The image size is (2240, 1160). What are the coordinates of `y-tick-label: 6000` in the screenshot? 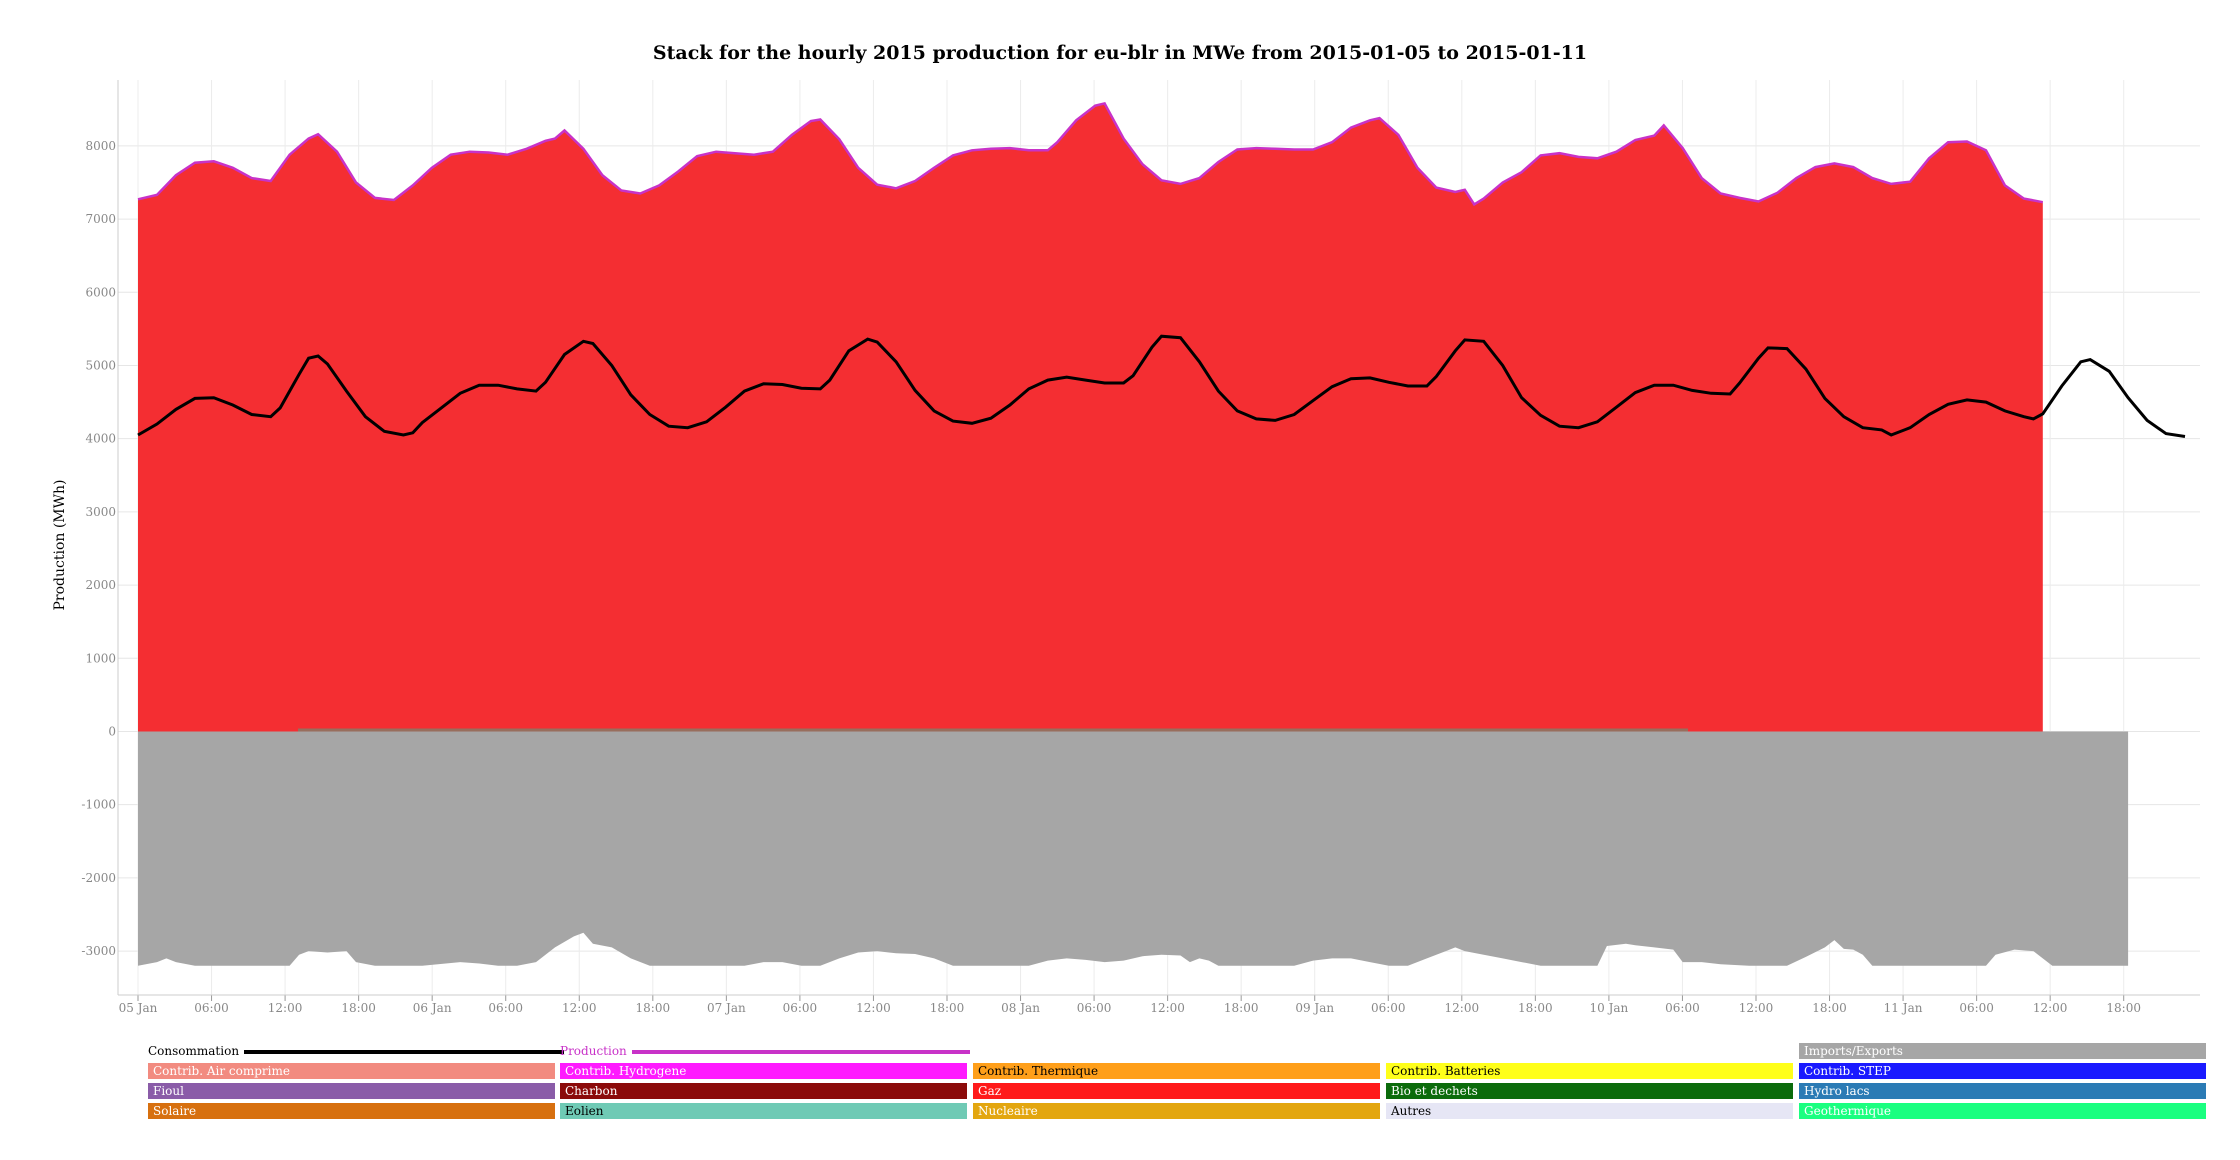 It's located at (100, 292).